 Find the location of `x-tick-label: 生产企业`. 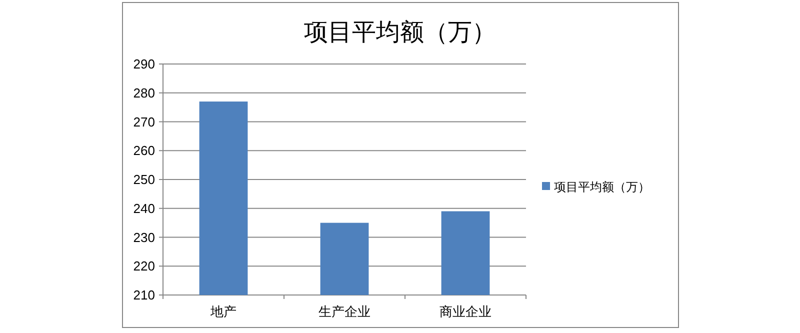

x-tick-label: 生产企业 is located at coordinates (344, 311).